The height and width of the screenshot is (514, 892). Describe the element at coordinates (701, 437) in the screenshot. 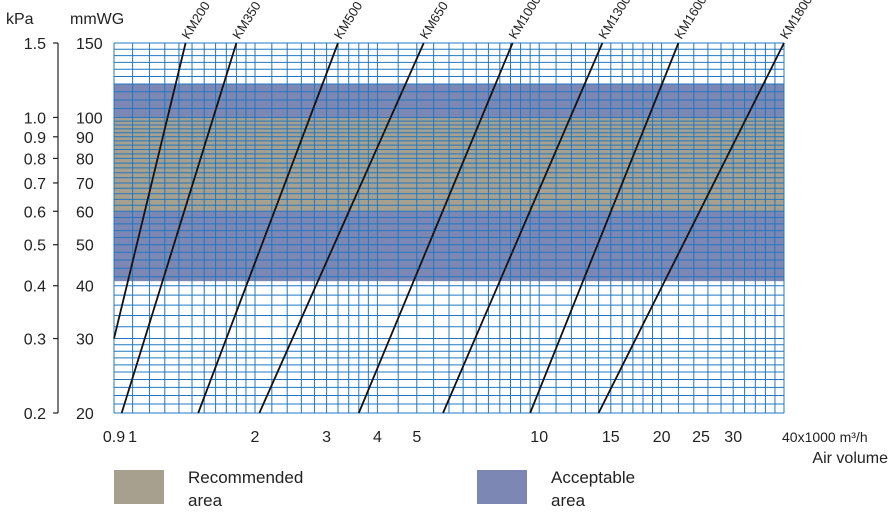

I see `x-tick-label: 25` at that location.